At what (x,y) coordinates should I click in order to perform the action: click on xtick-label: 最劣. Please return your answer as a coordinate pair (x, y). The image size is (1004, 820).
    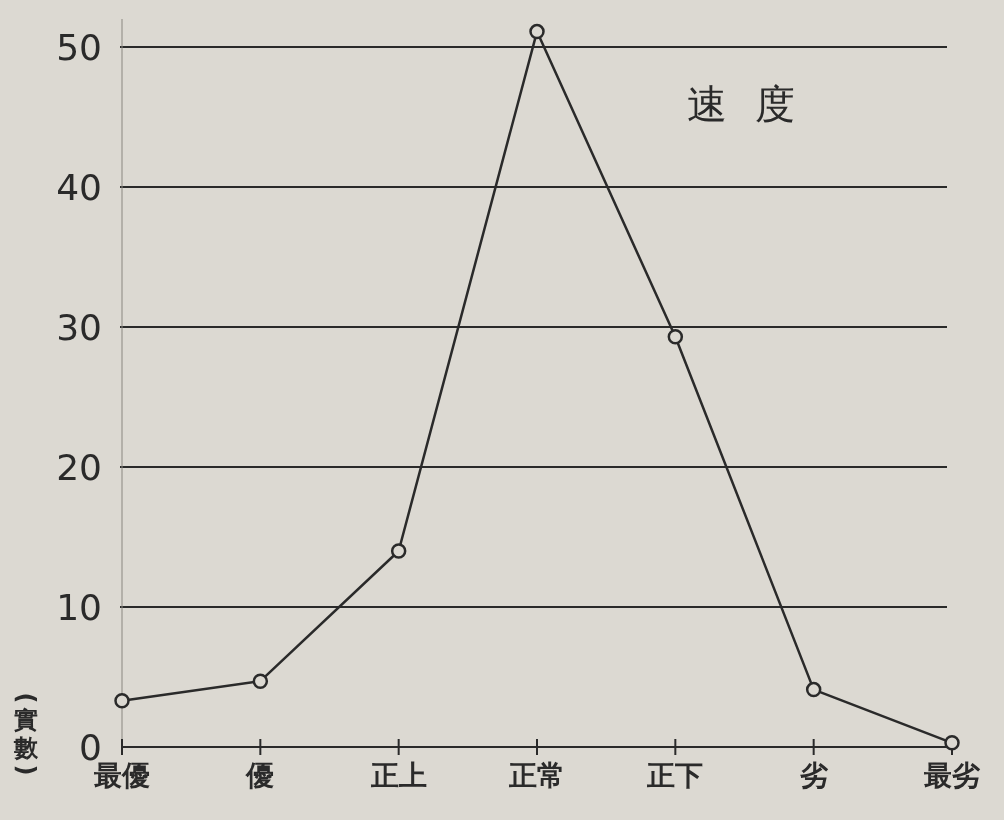
    Looking at the image, I should click on (952, 775).